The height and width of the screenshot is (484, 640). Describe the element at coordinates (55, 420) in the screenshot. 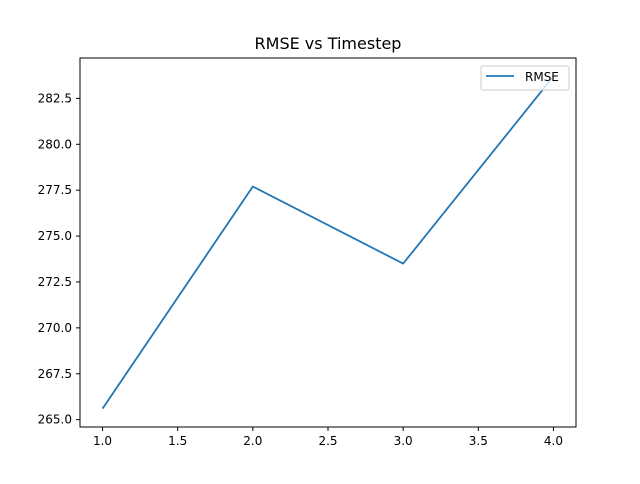

I see `y-tick-label: 265.0` at that location.